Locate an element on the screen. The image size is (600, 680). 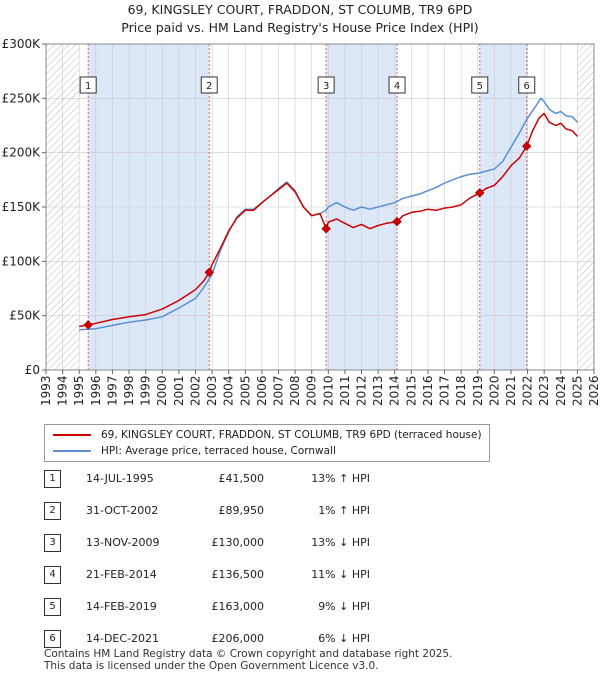
sale-label-number: 1 is located at coordinates (88, 86).